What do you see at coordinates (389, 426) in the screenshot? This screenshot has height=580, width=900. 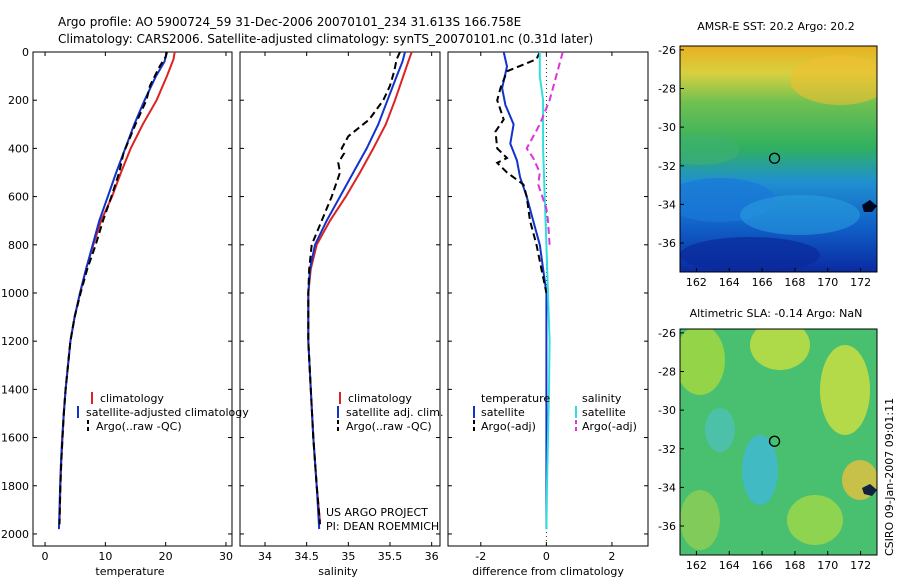 I see `legend-label-argo: Argo(..raw -QC)` at bounding box center [389, 426].